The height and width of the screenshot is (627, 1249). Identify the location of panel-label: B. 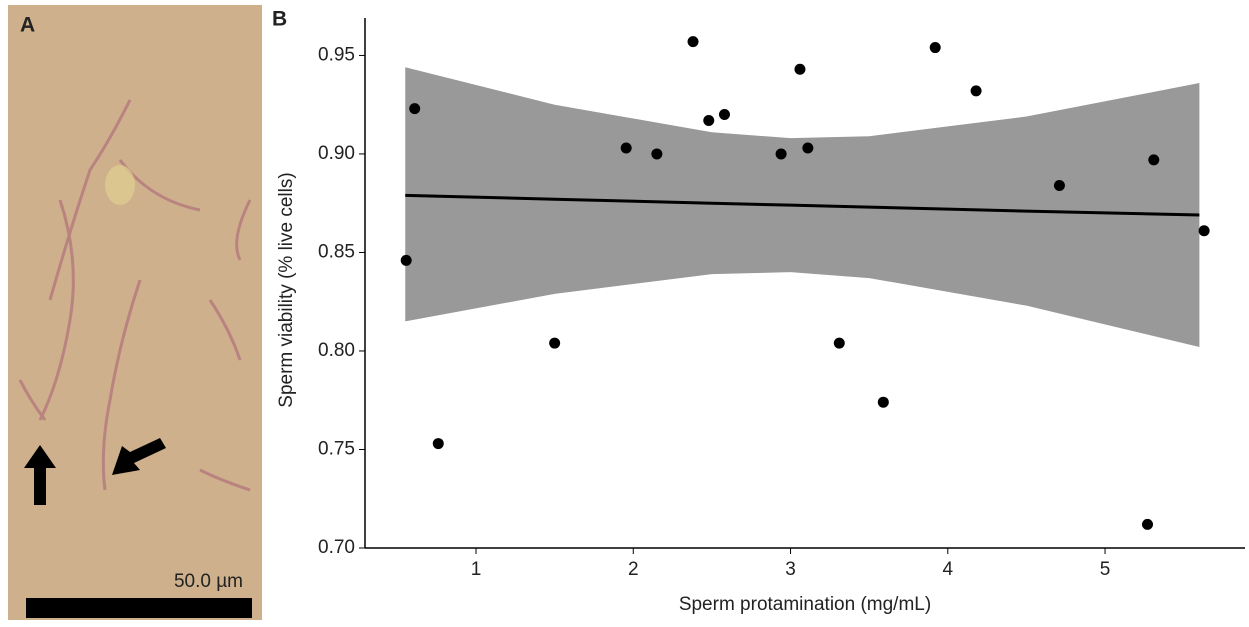
(279, 19).